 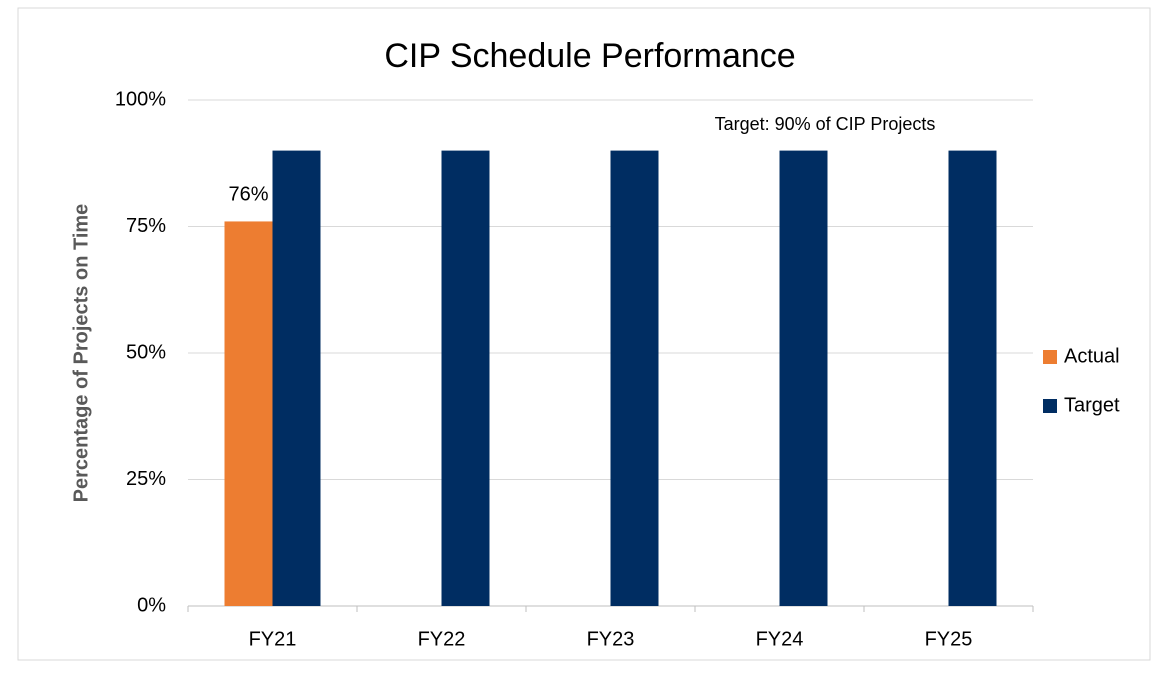 I want to click on x-tick-label: FY25, so click(x=949, y=639).